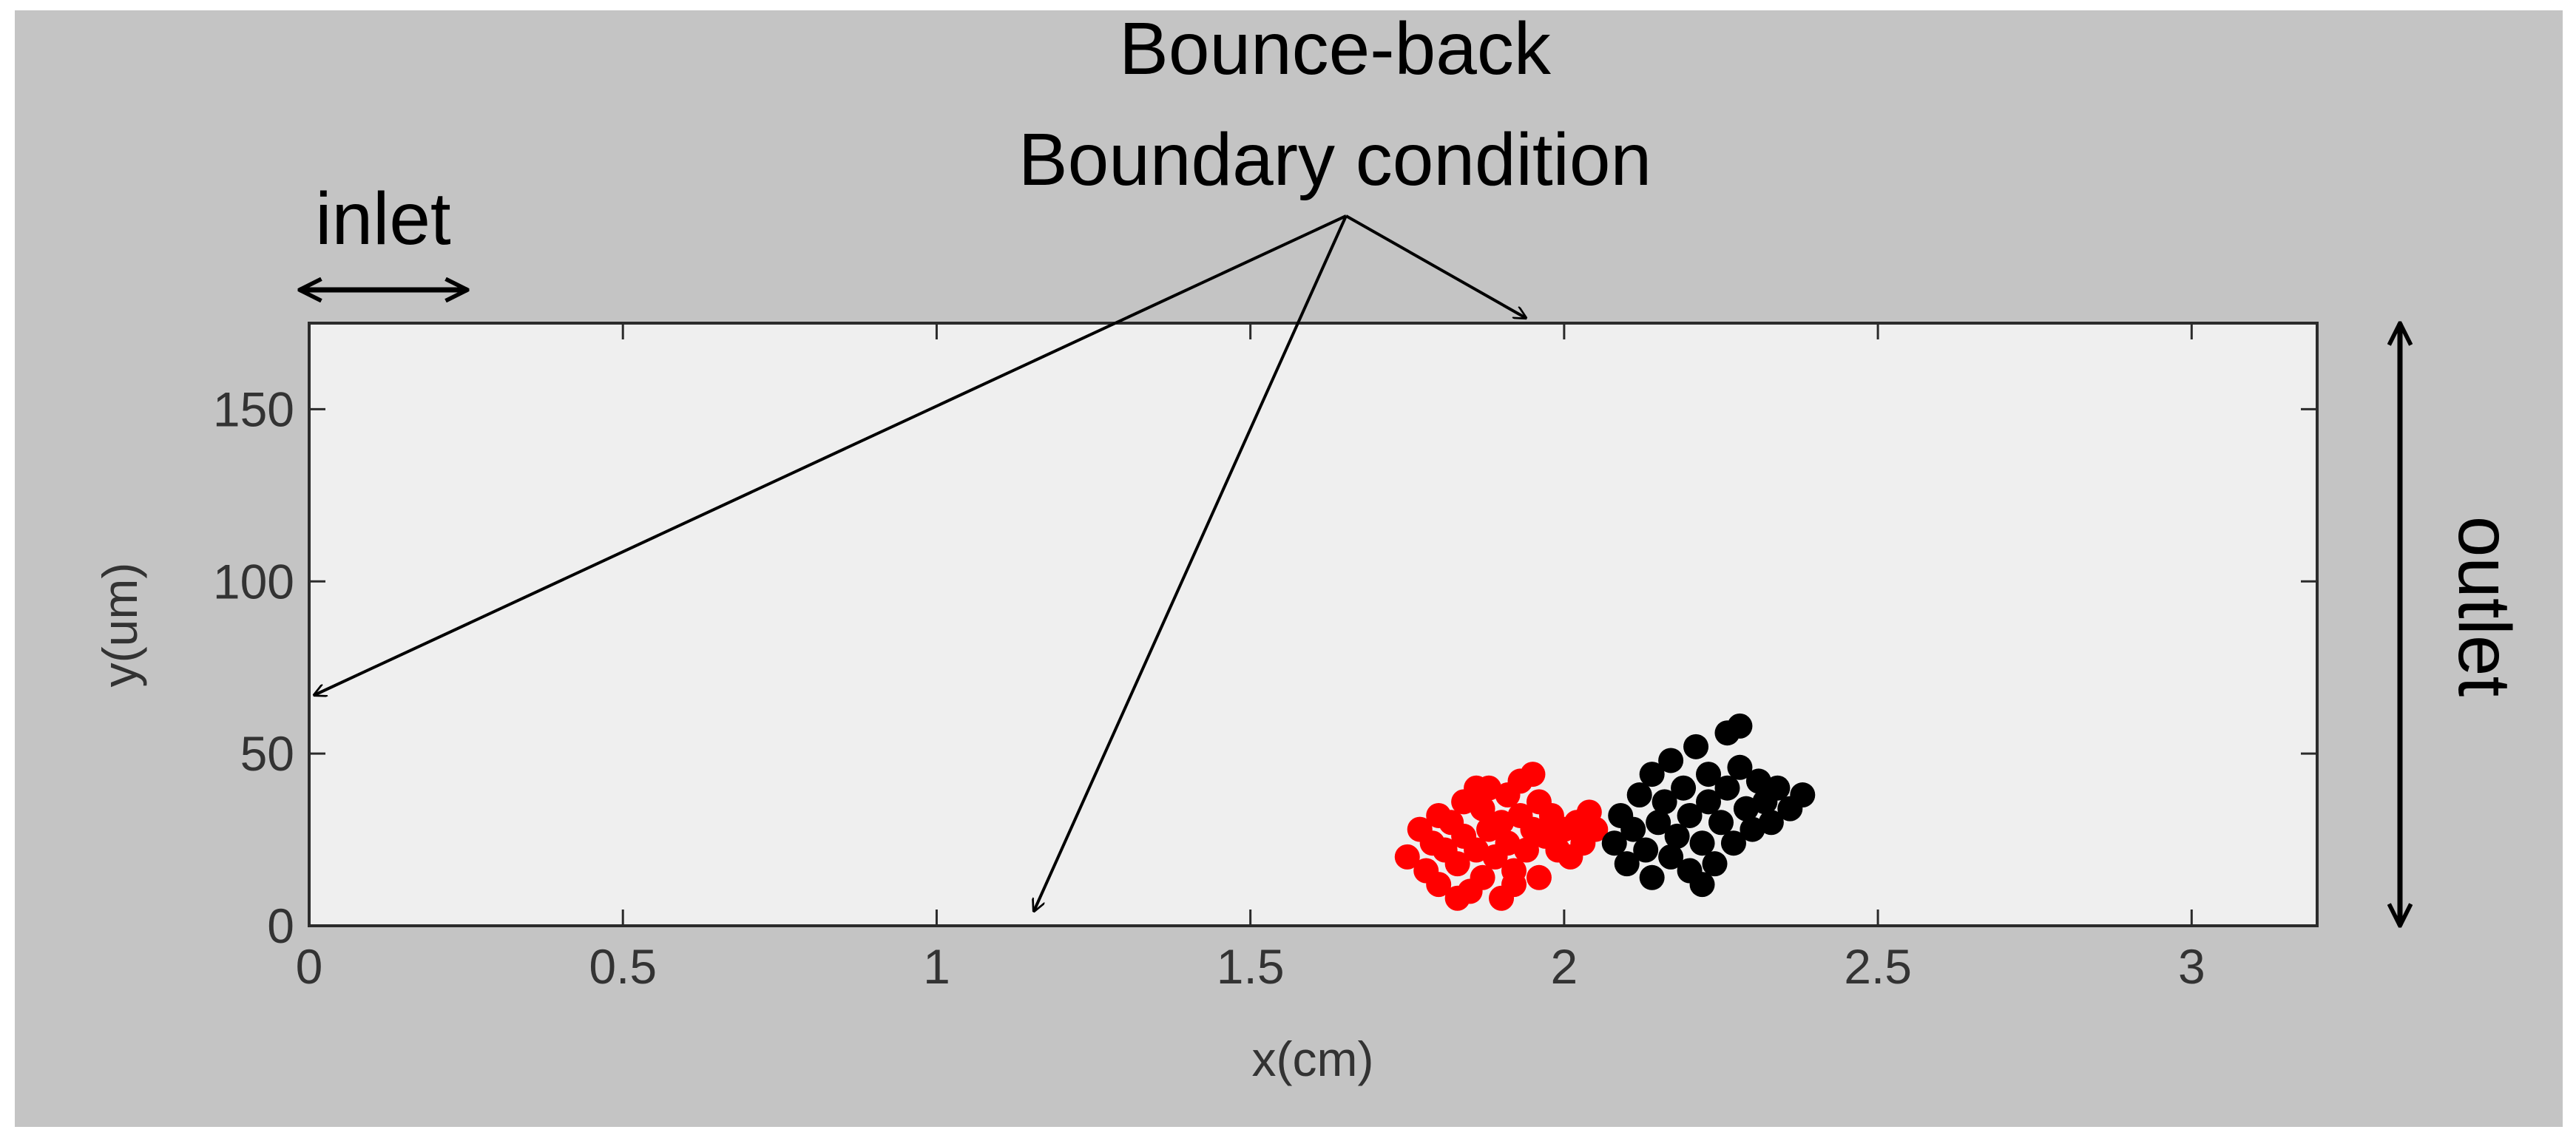  I want to click on boundary-arrow-bottom-wall, so click(1191, 563).